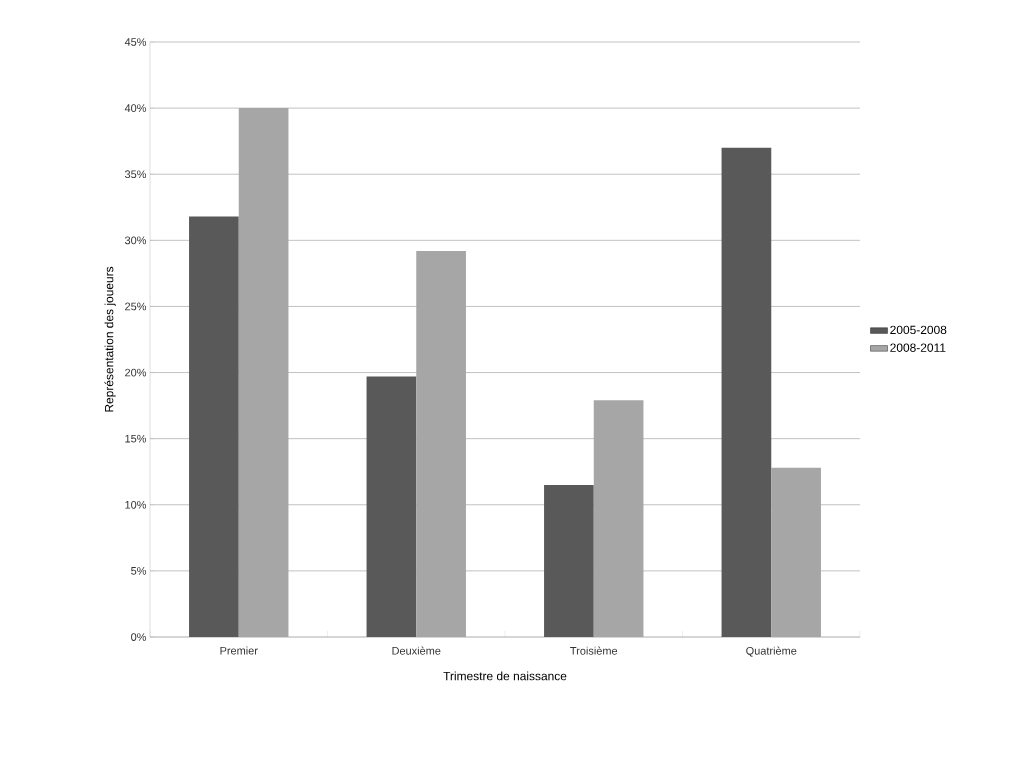 The height and width of the screenshot is (757, 1031). Describe the element at coordinates (771, 651) in the screenshot. I see `x-tick-label: Quatrième` at that location.